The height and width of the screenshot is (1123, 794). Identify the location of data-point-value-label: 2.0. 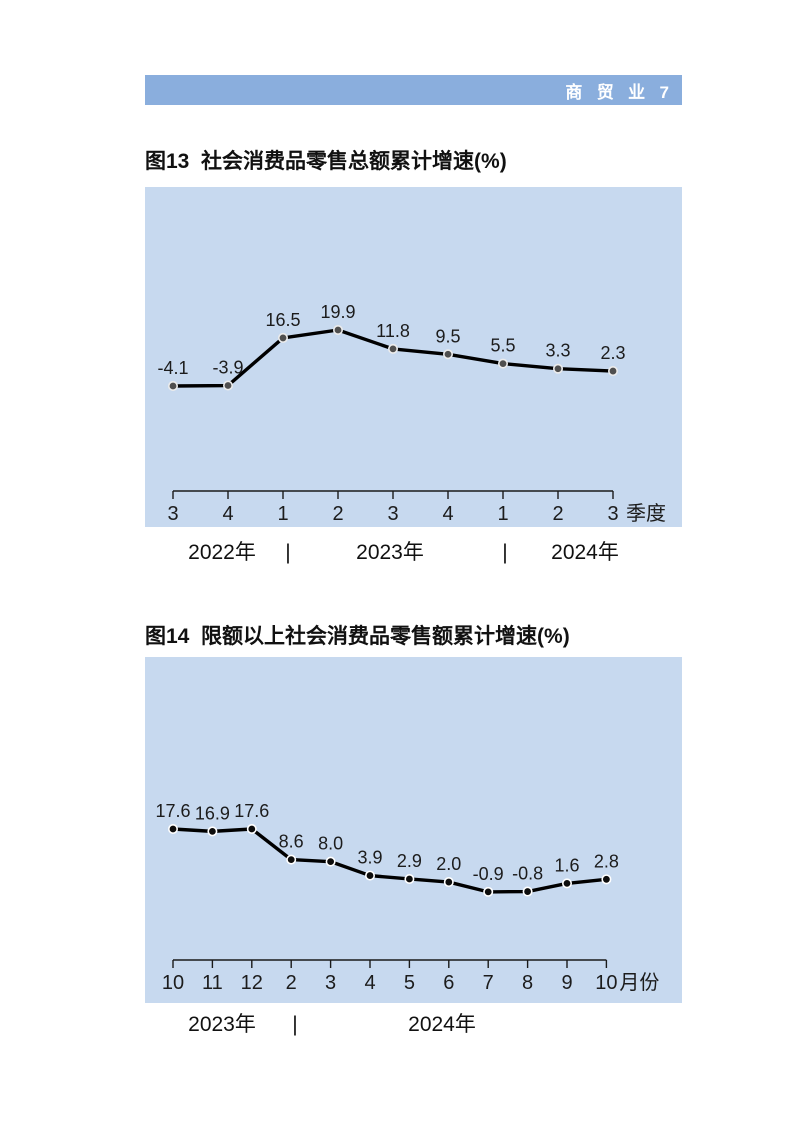
(448, 864).